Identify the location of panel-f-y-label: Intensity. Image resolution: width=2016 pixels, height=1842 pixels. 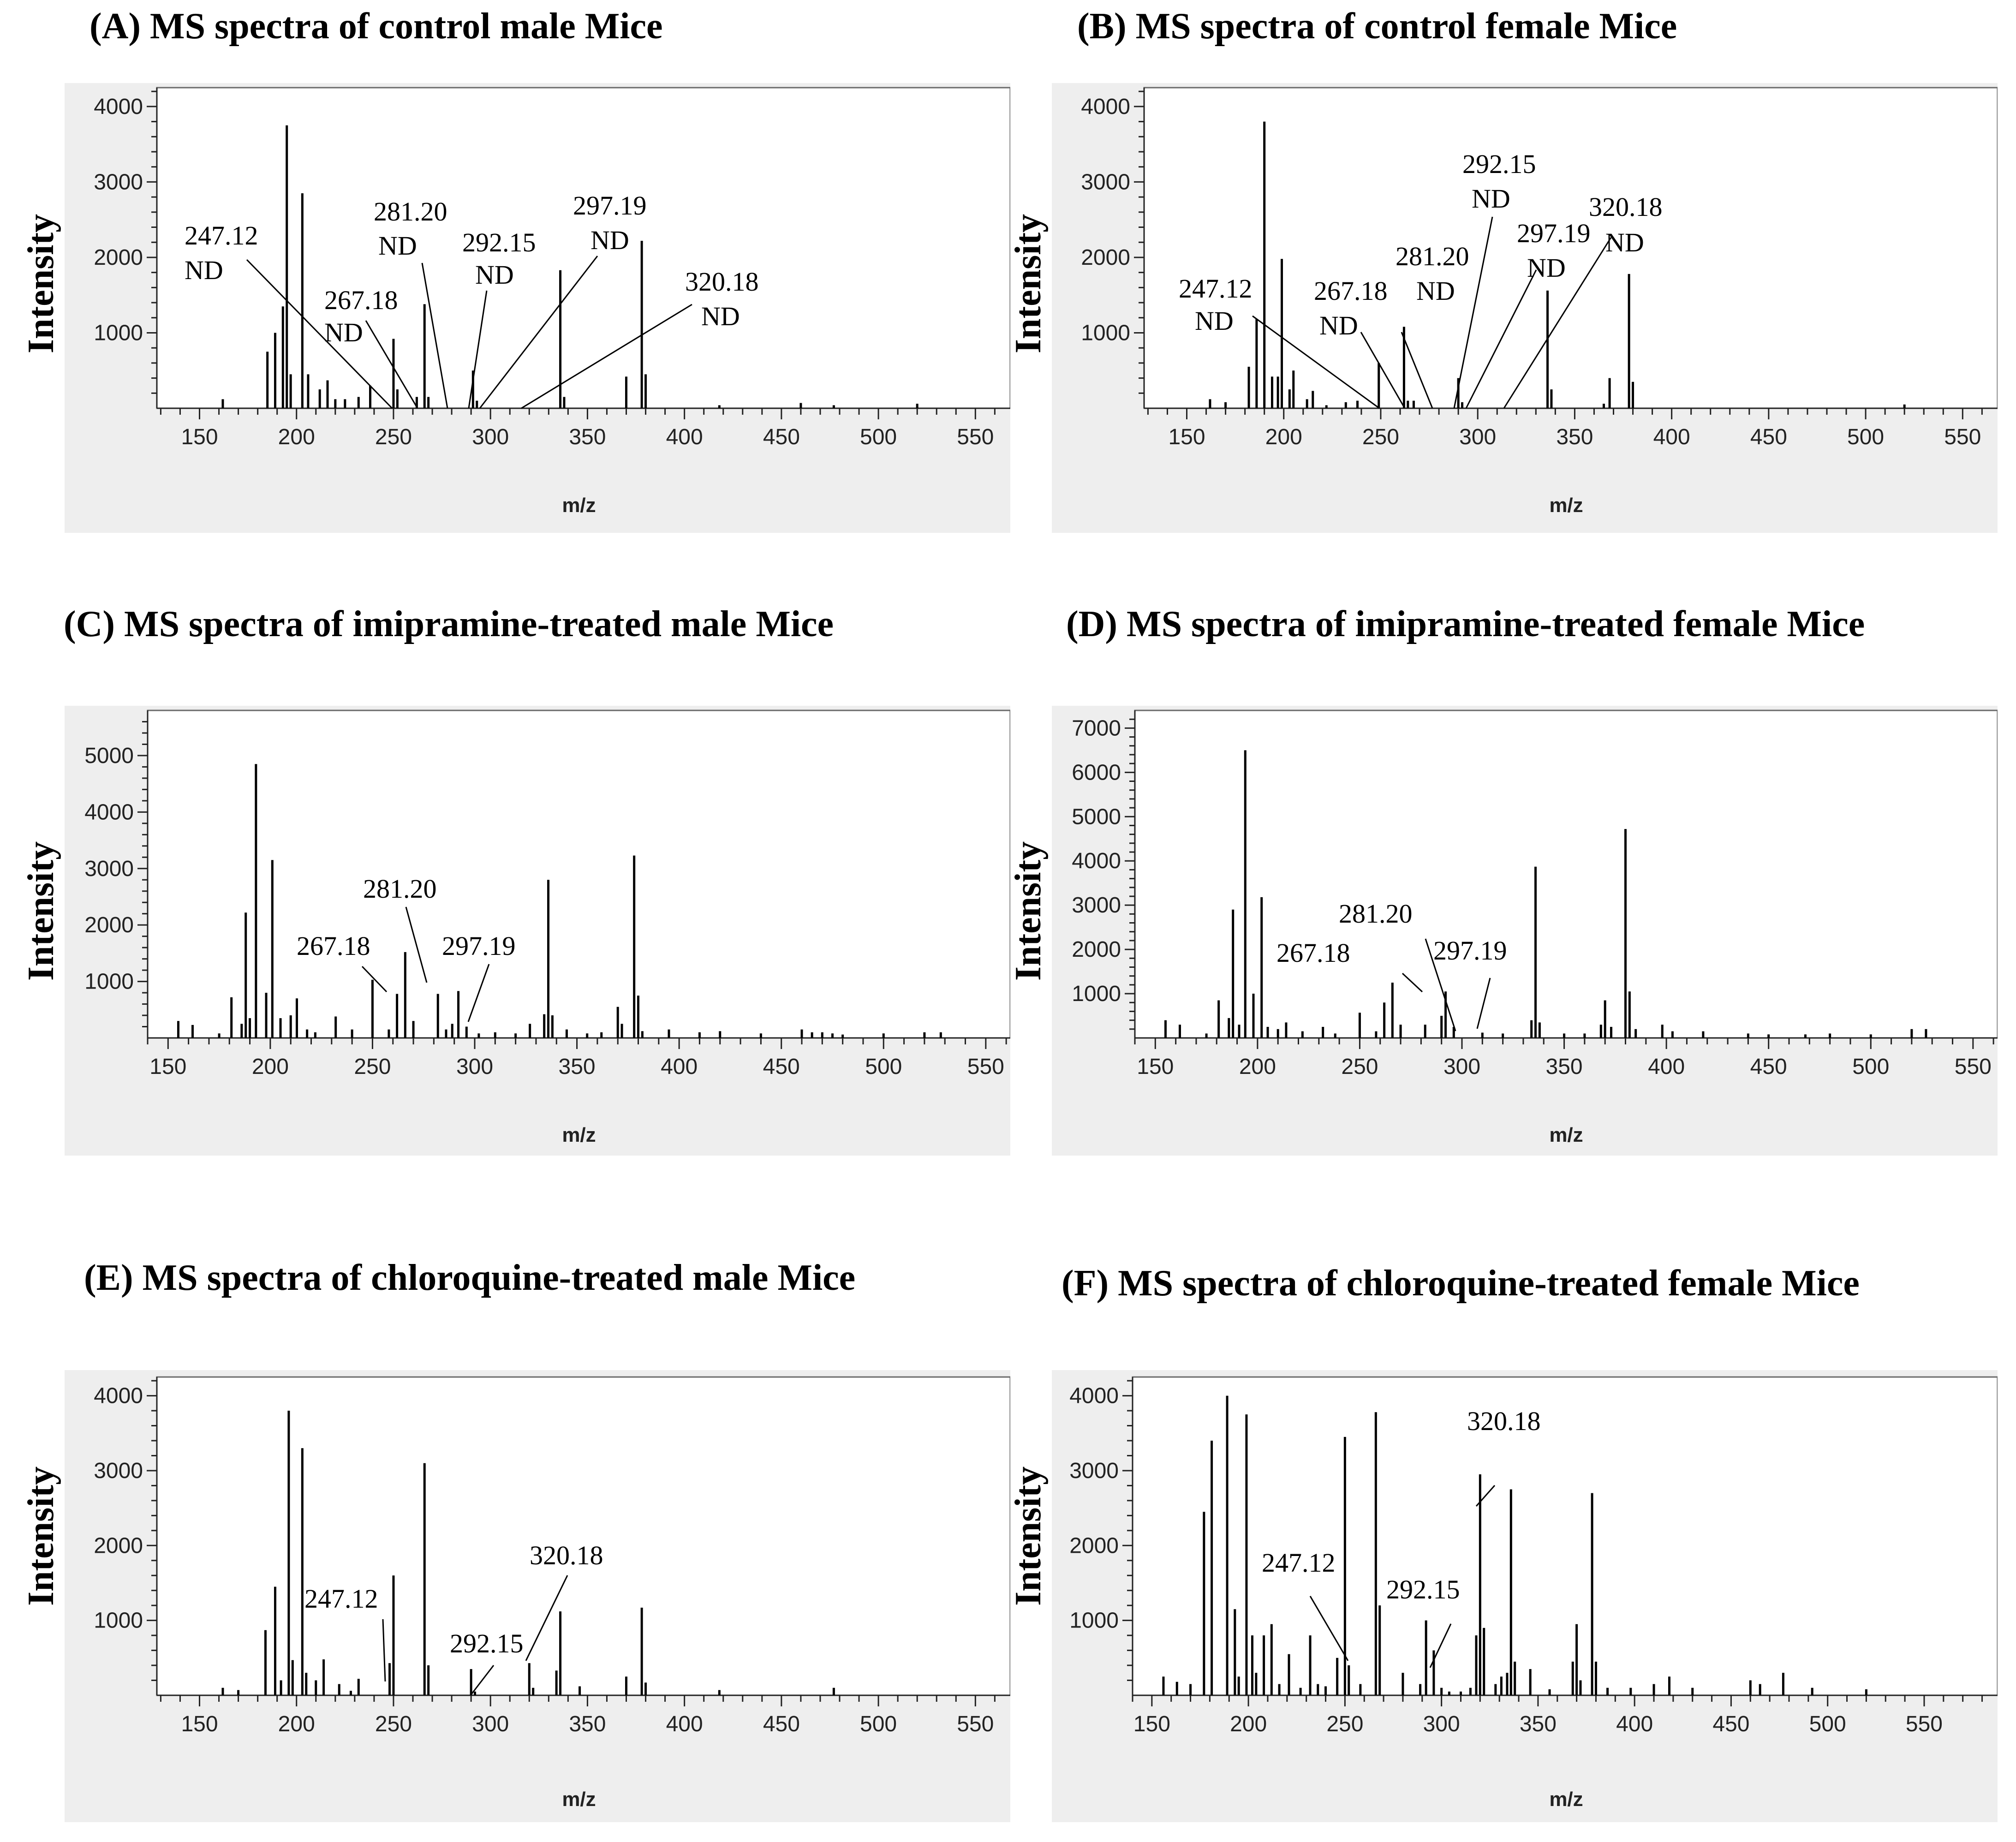
(1028, 1536).